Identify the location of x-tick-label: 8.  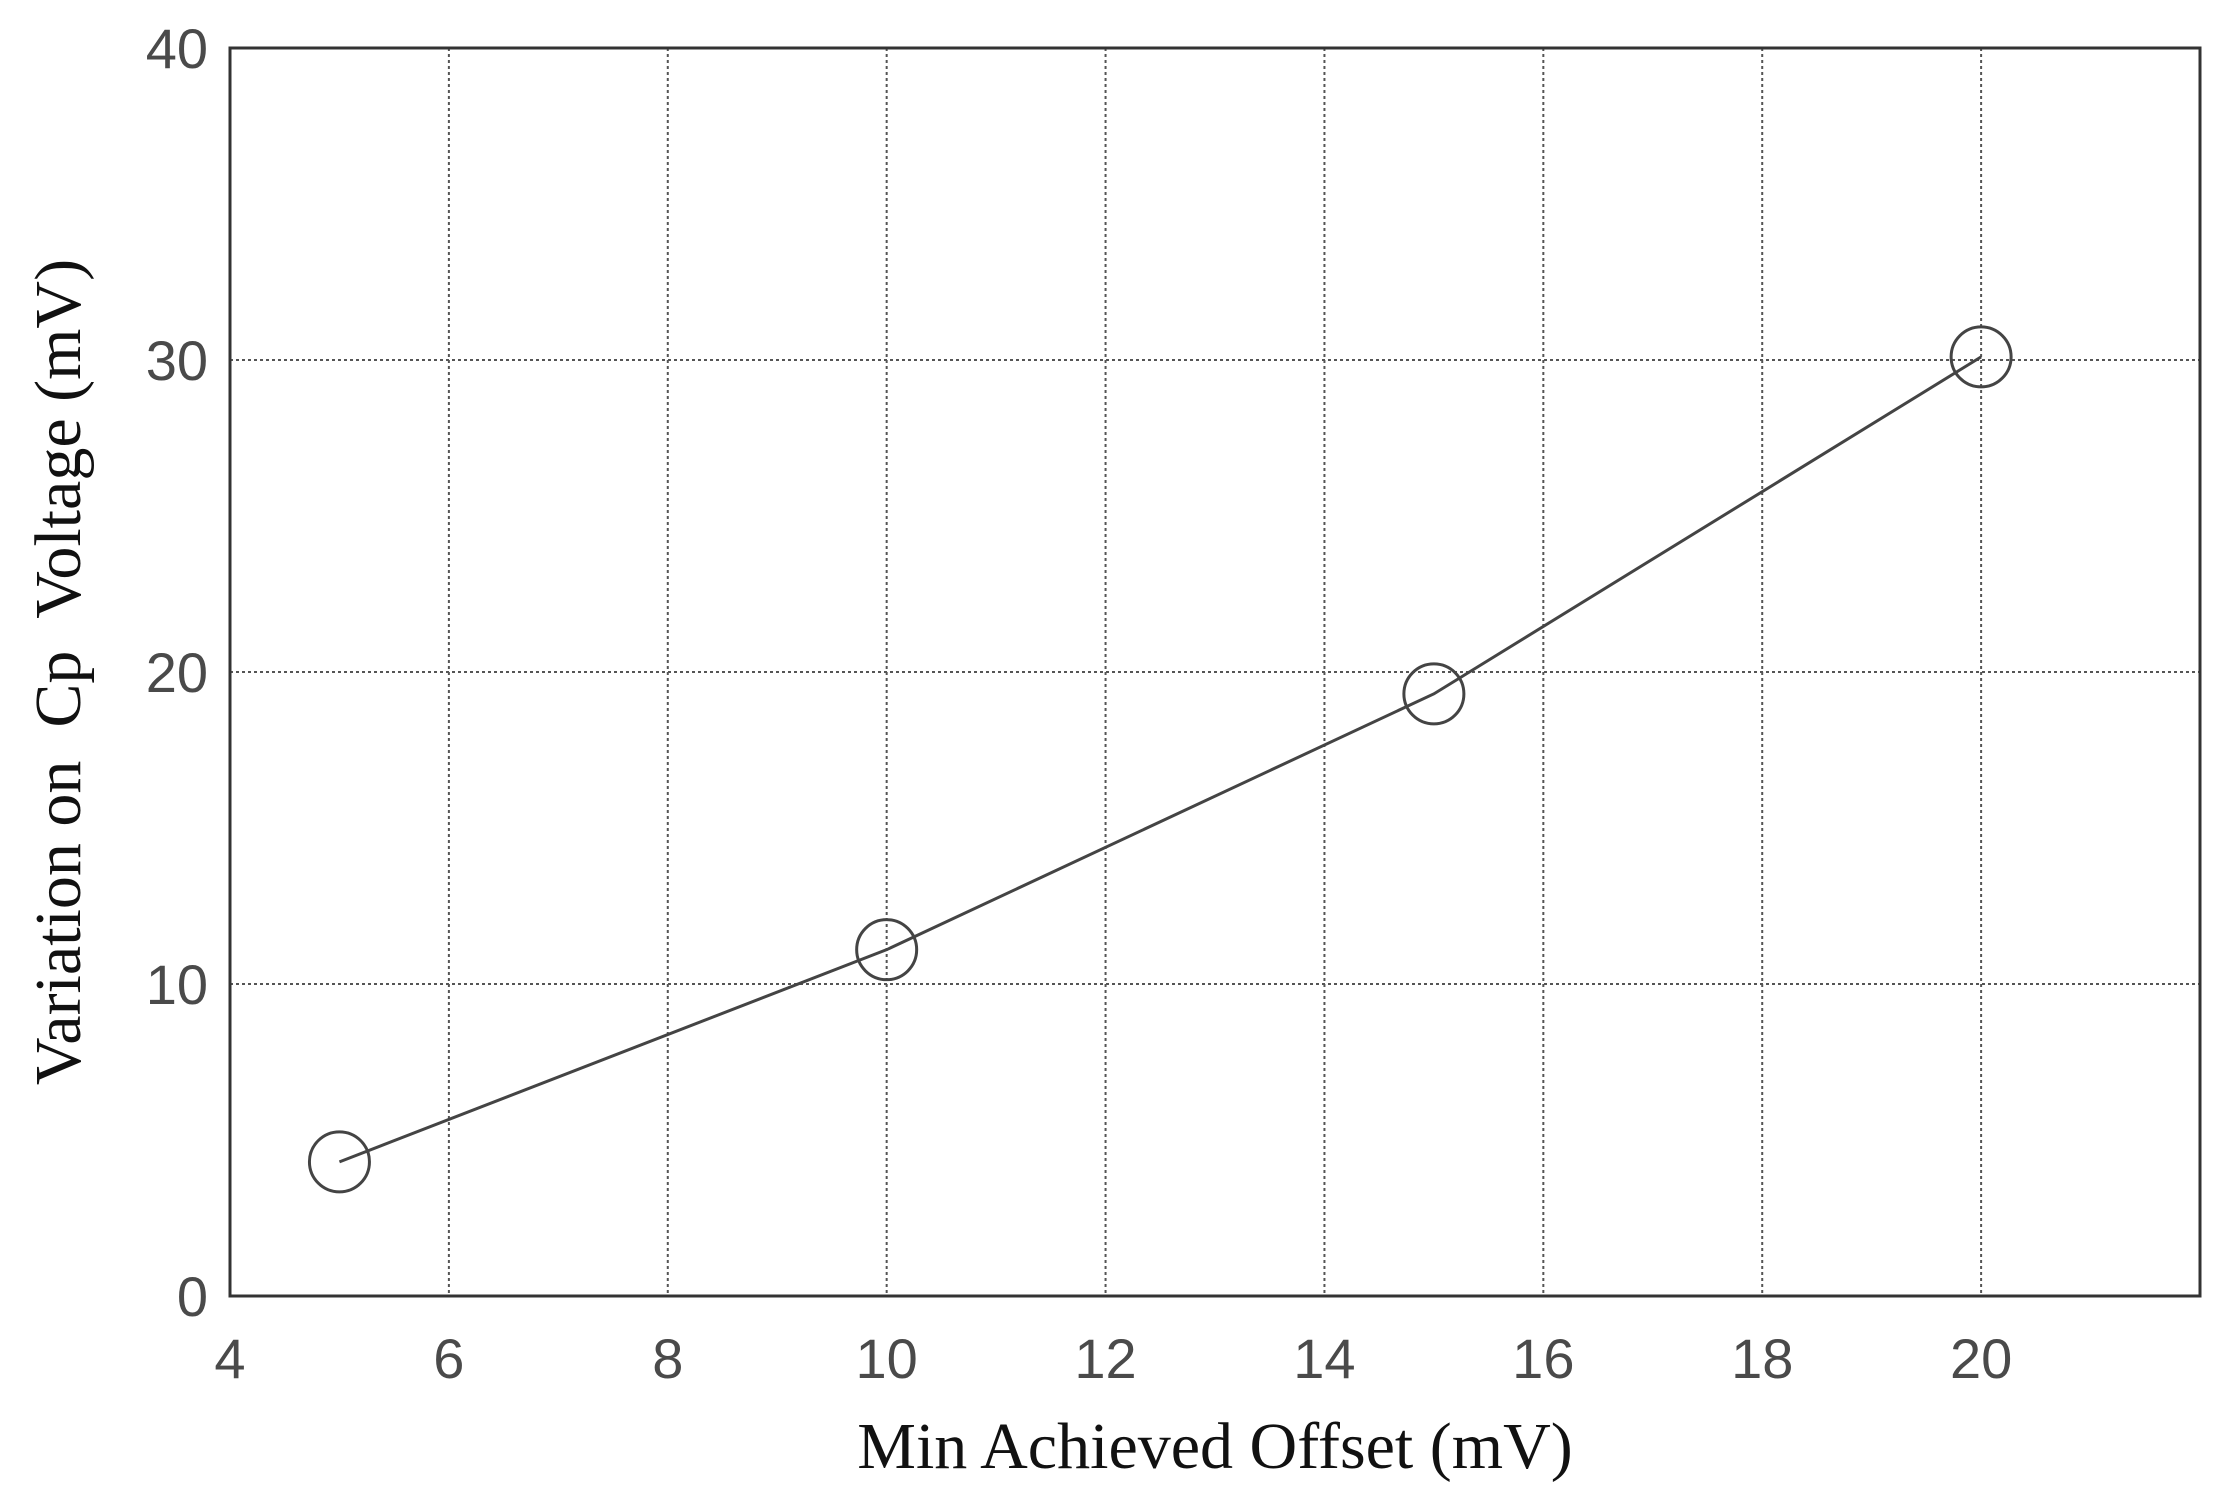
(667, 1358).